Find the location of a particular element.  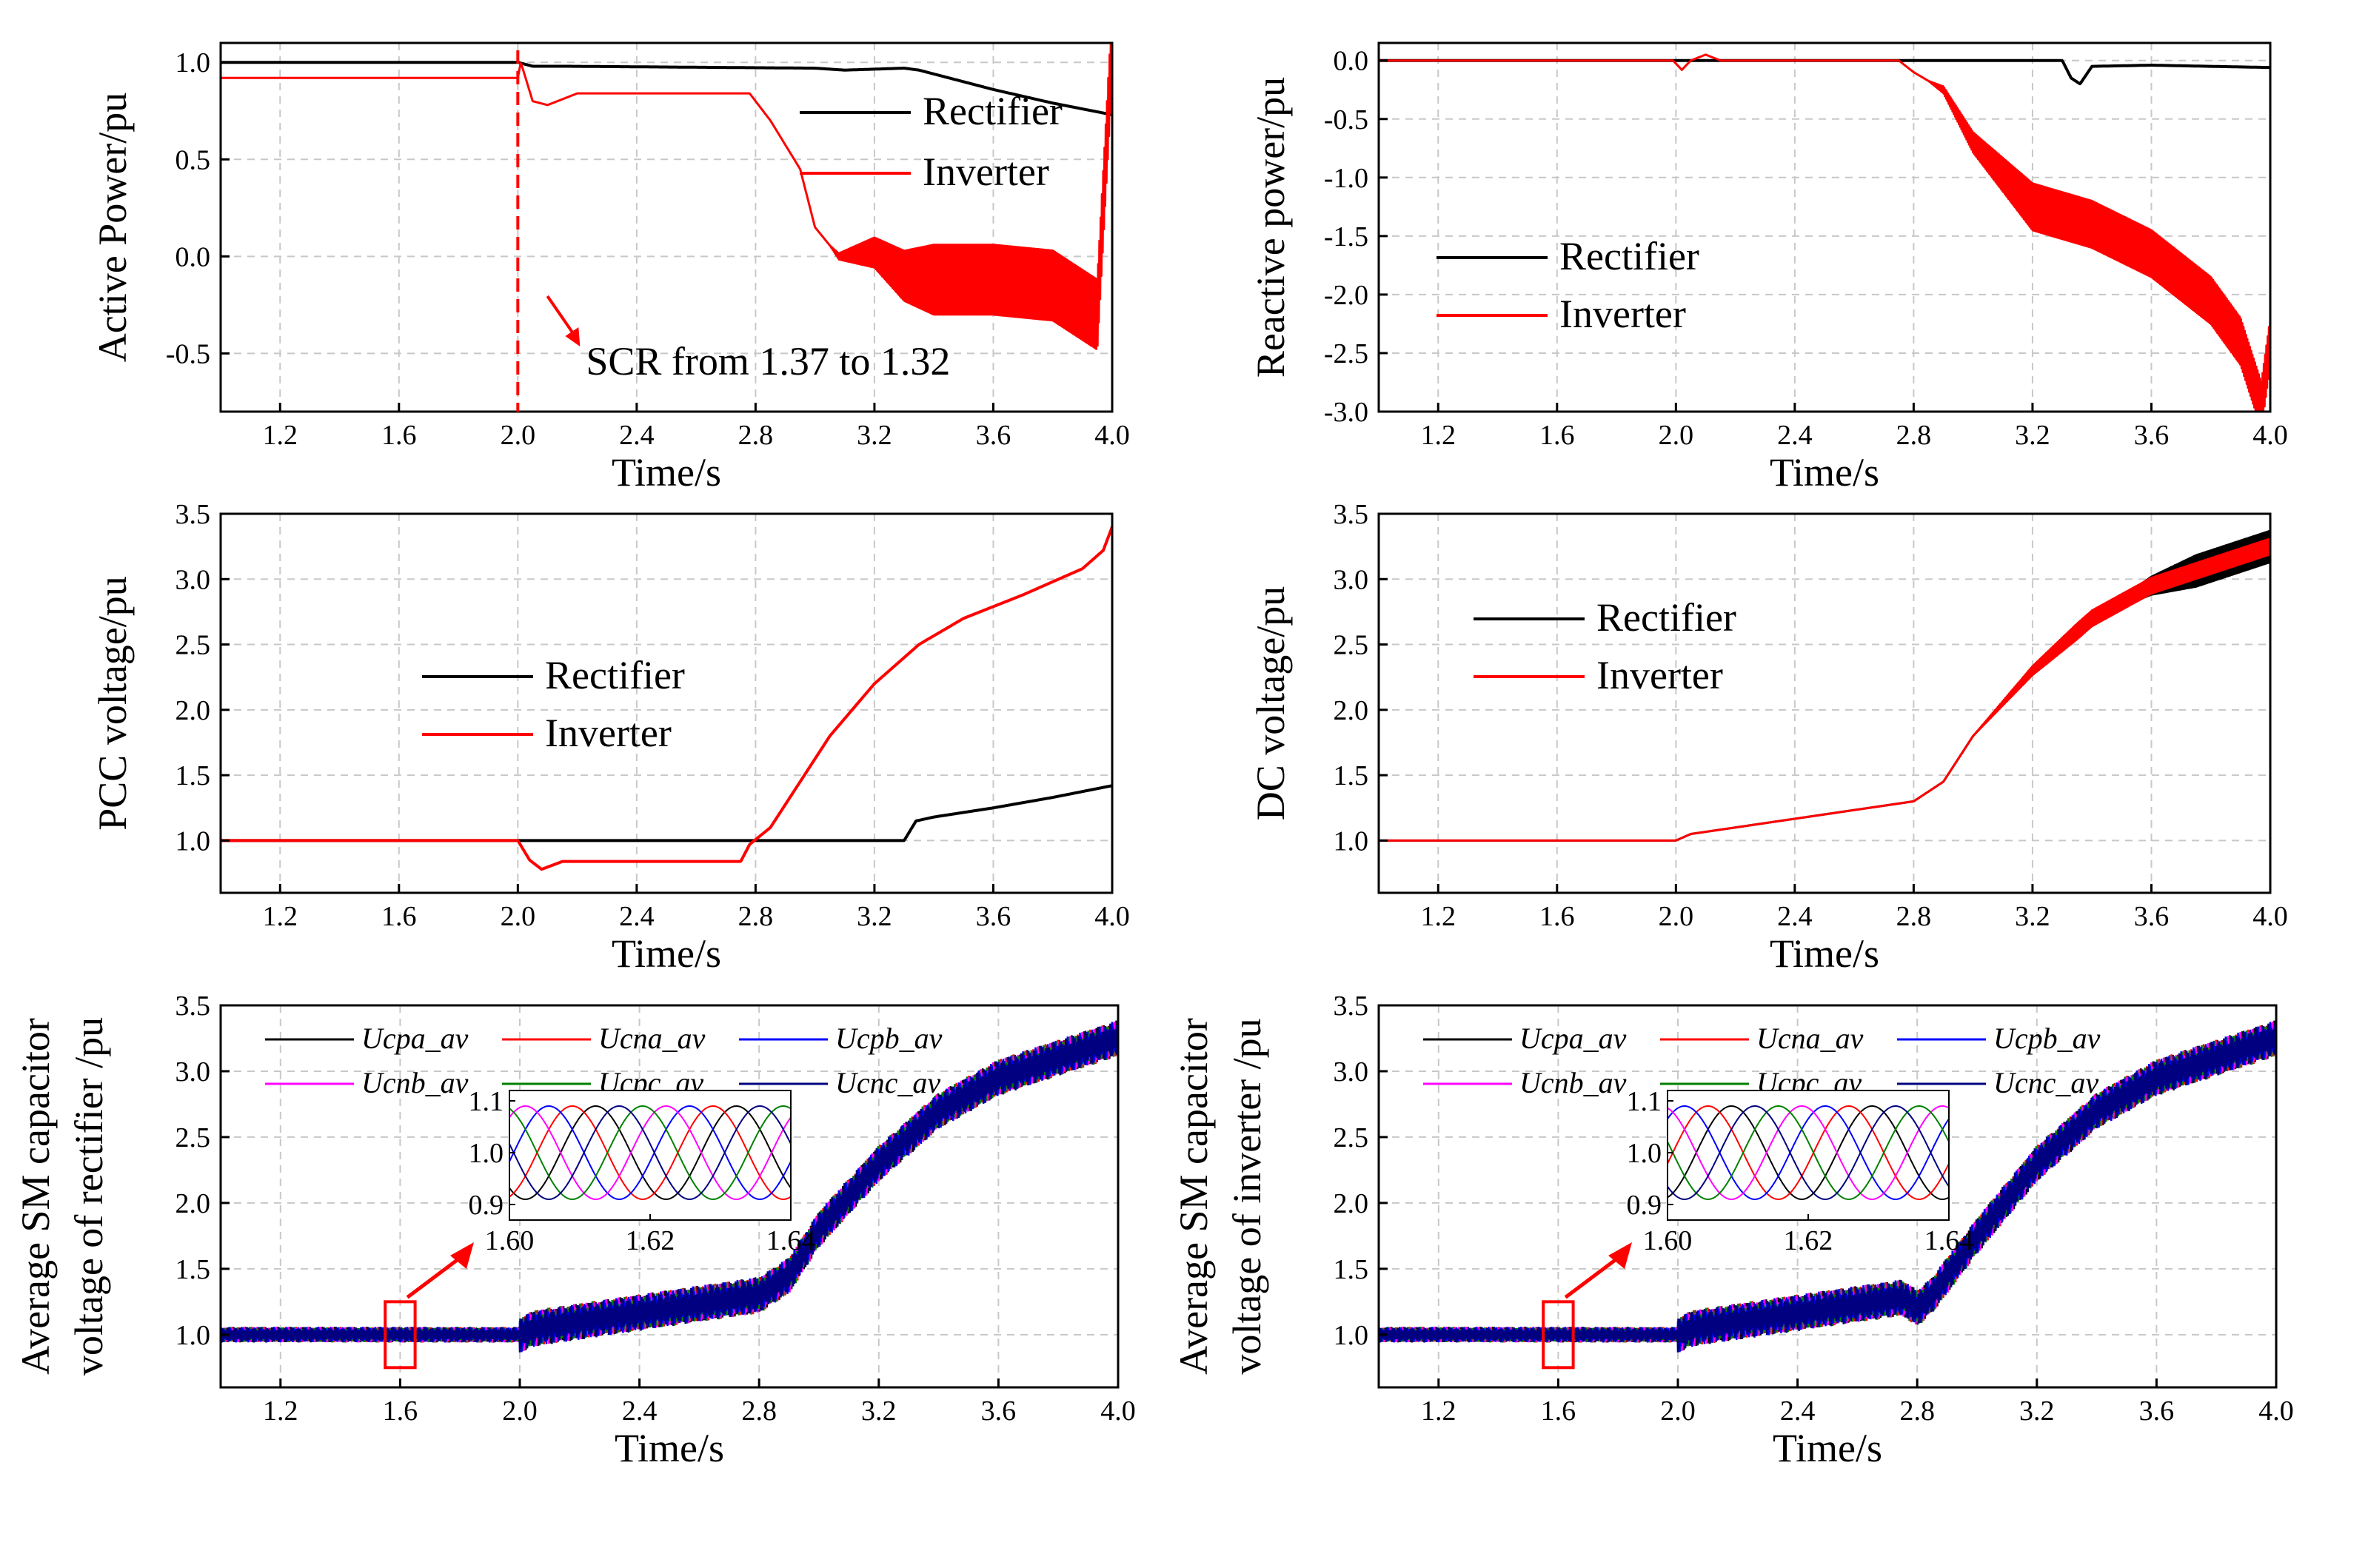

y-tick-label: -2.5 is located at coordinates (1346, 353).